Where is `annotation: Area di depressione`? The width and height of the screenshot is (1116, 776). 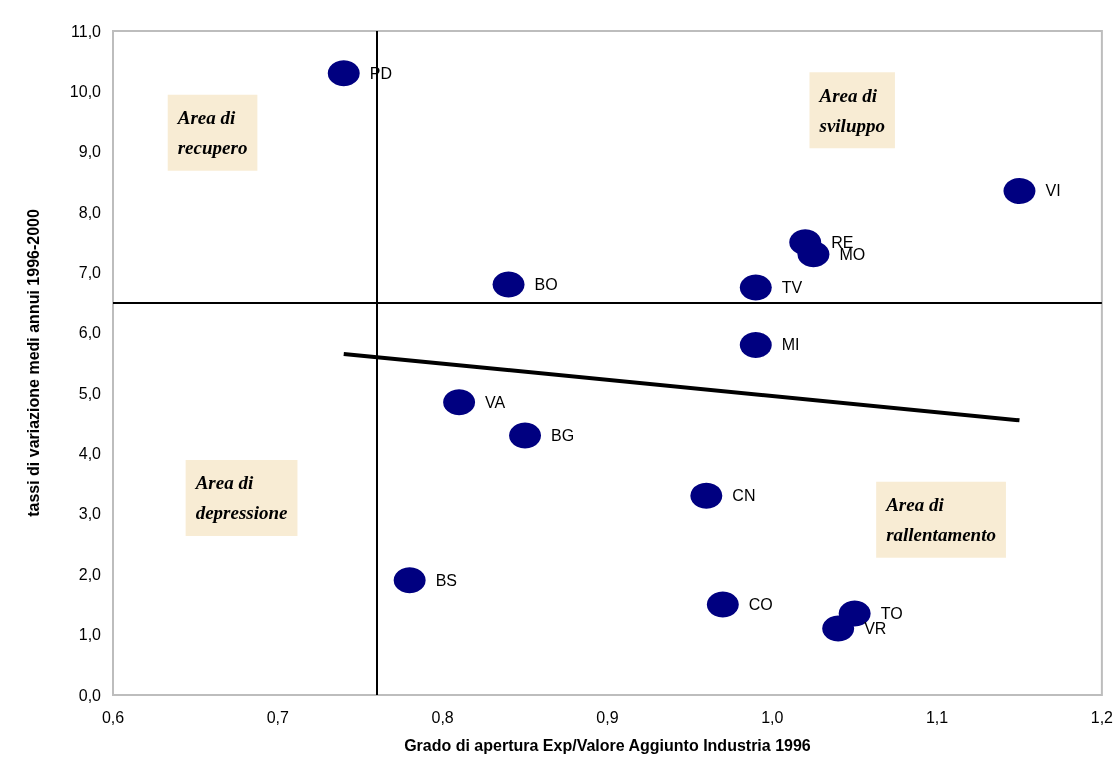
annotation: Area di depressione is located at coordinates (241, 498).